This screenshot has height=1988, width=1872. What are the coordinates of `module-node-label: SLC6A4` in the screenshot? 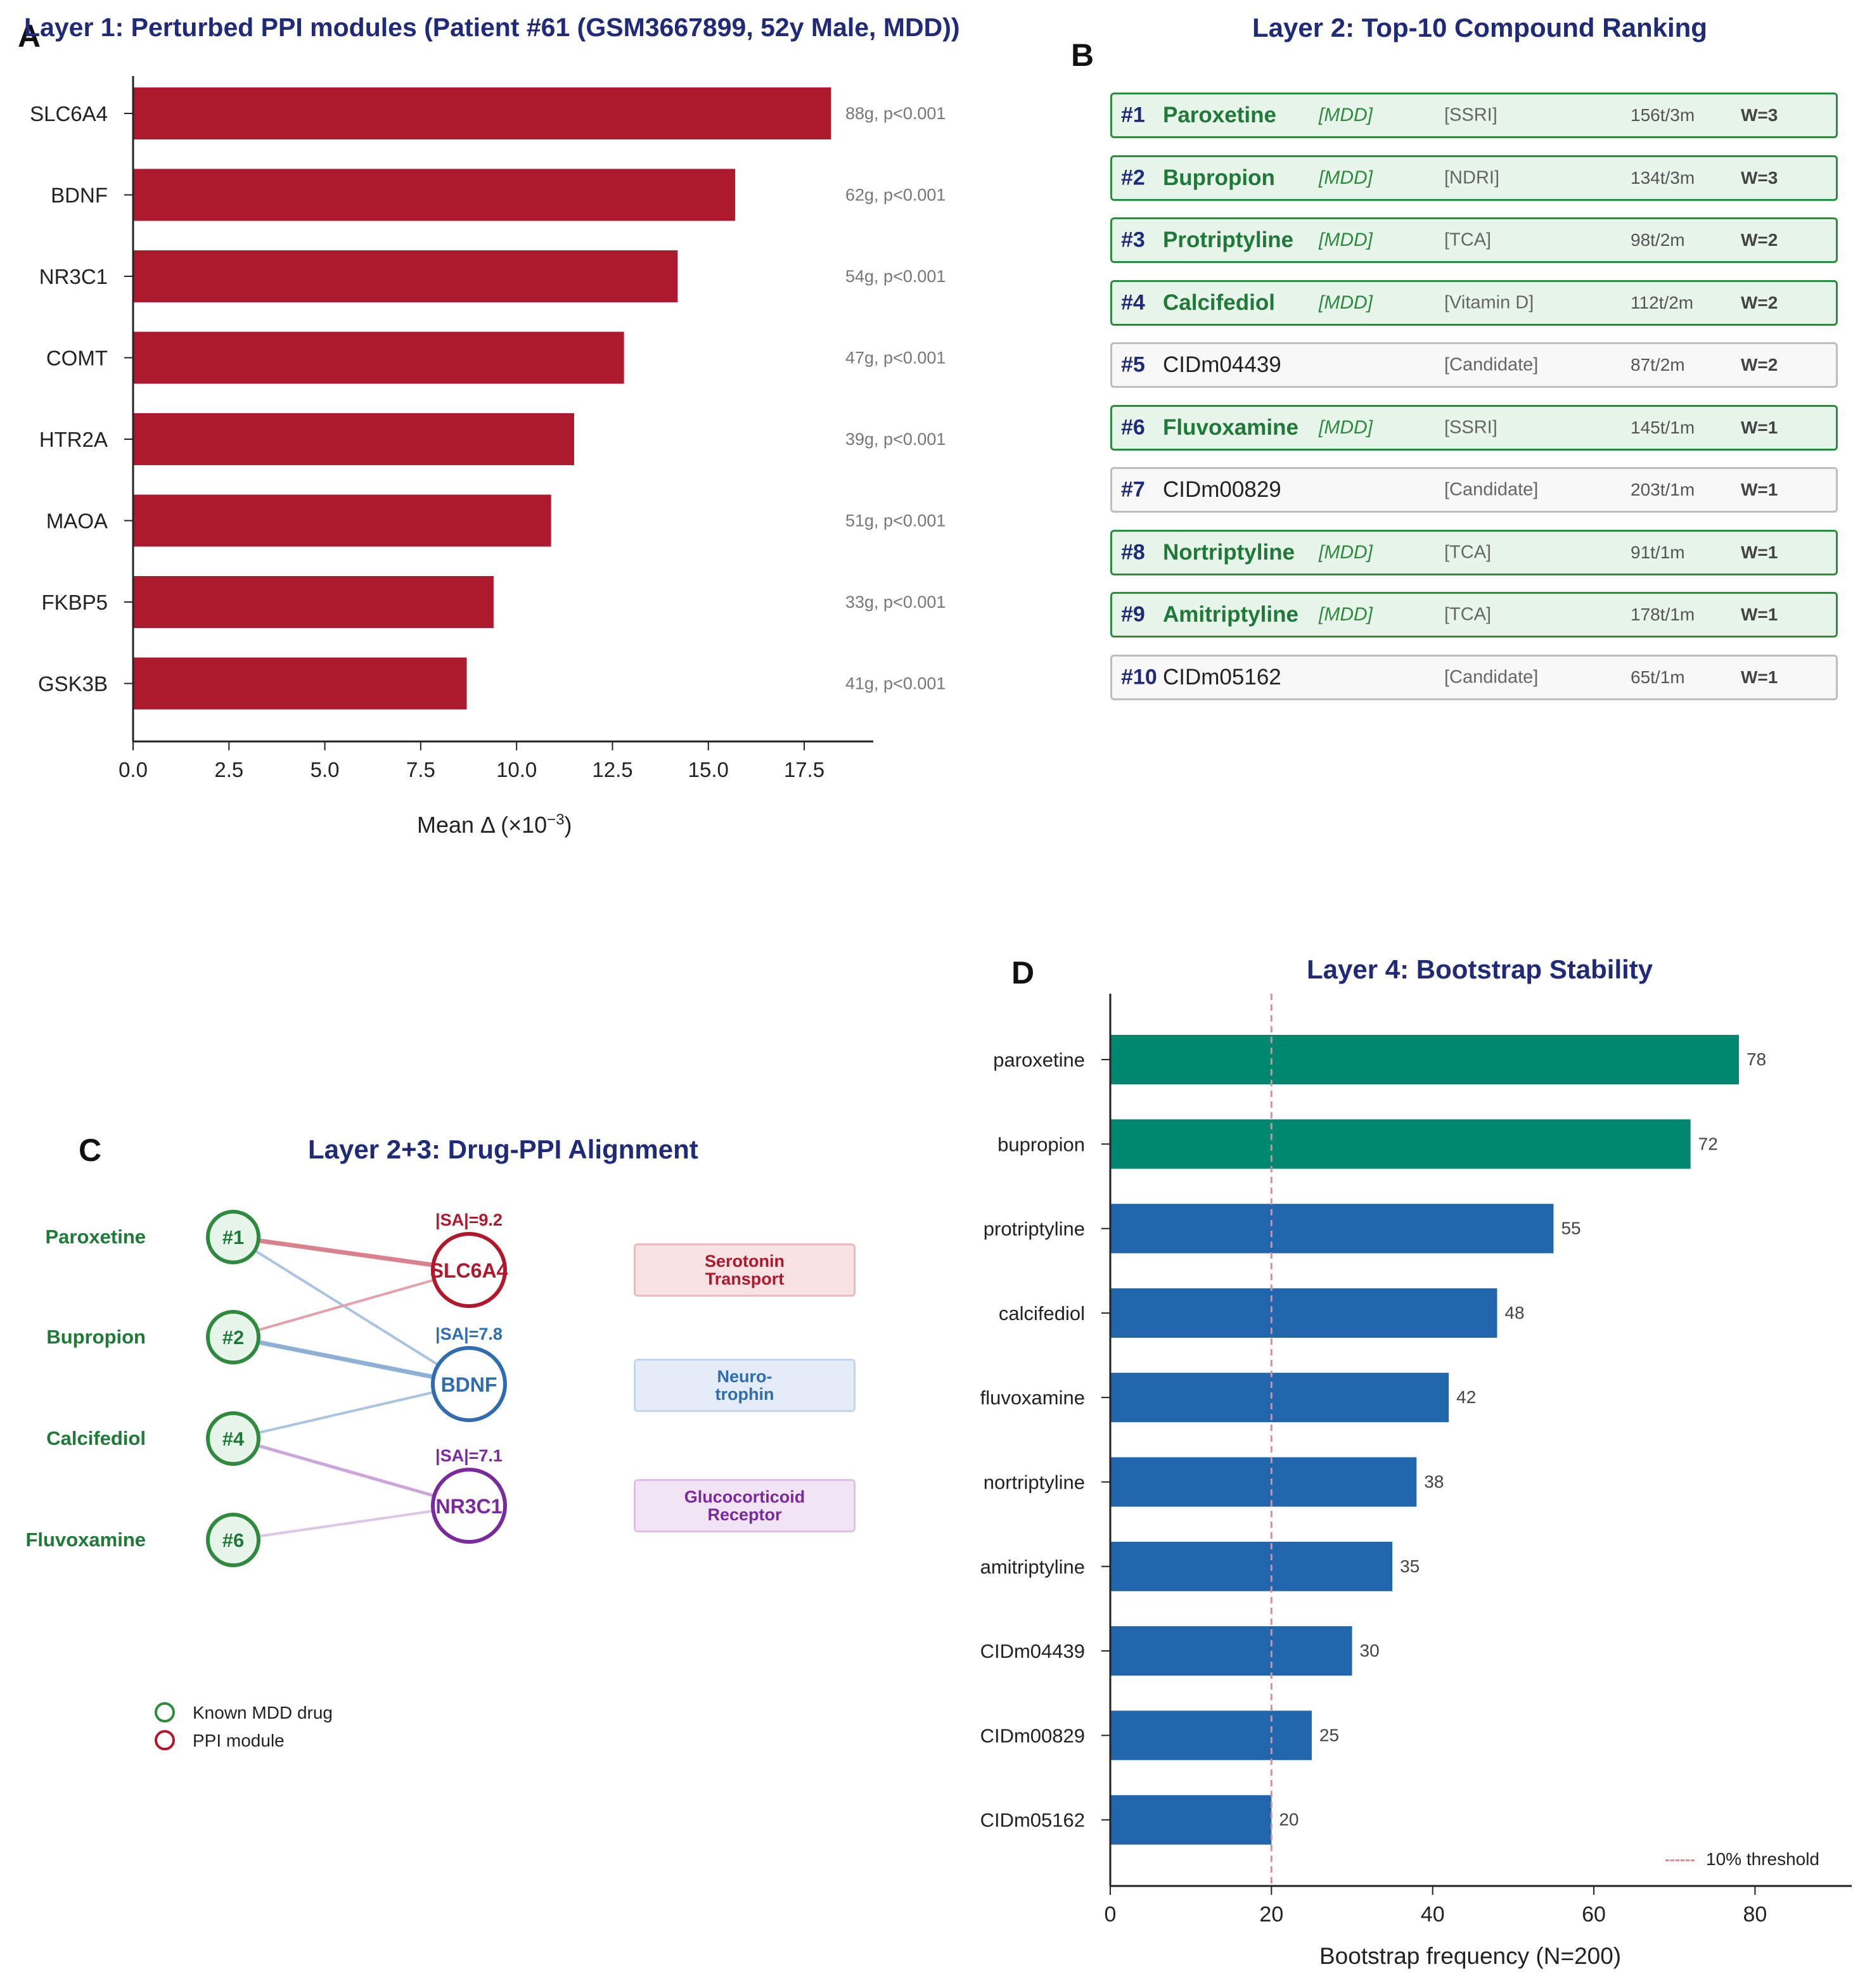 It's located at (469, 1271).